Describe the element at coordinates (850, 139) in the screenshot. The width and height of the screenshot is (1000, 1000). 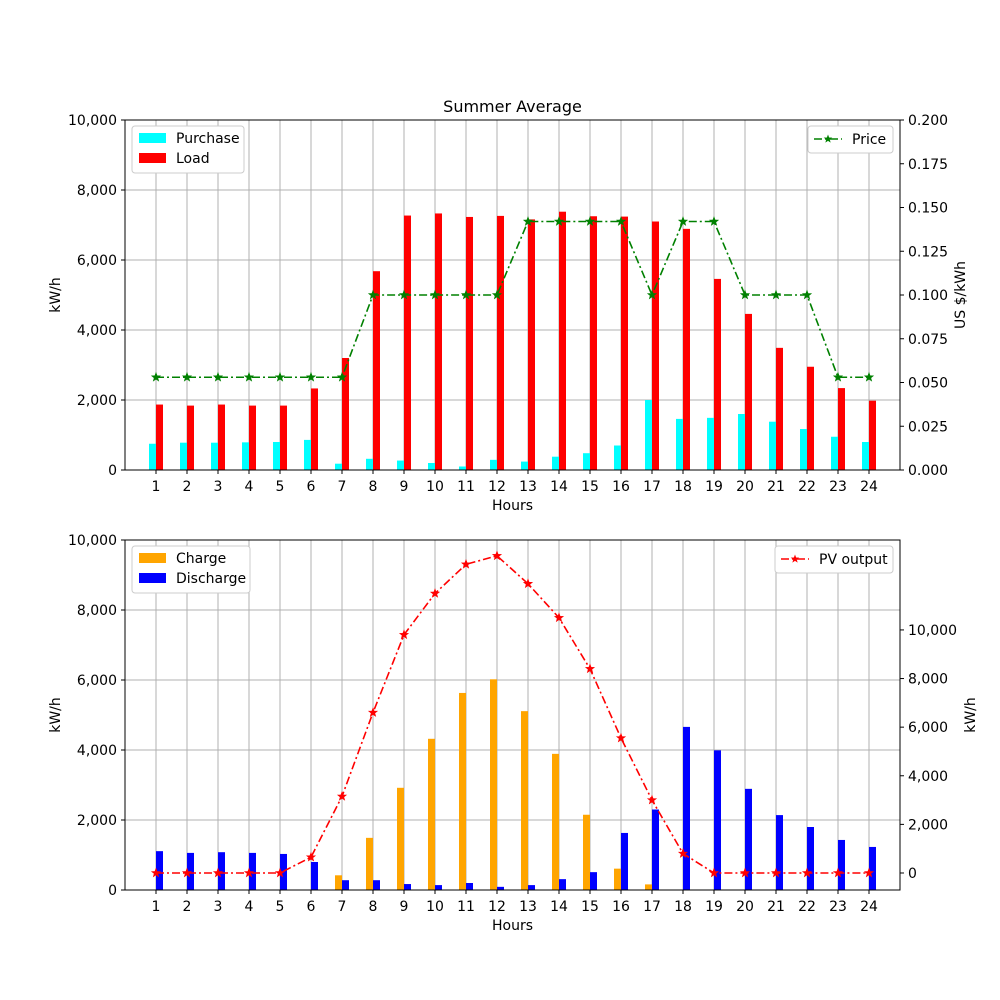
I see `legend-right: Price` at that location.